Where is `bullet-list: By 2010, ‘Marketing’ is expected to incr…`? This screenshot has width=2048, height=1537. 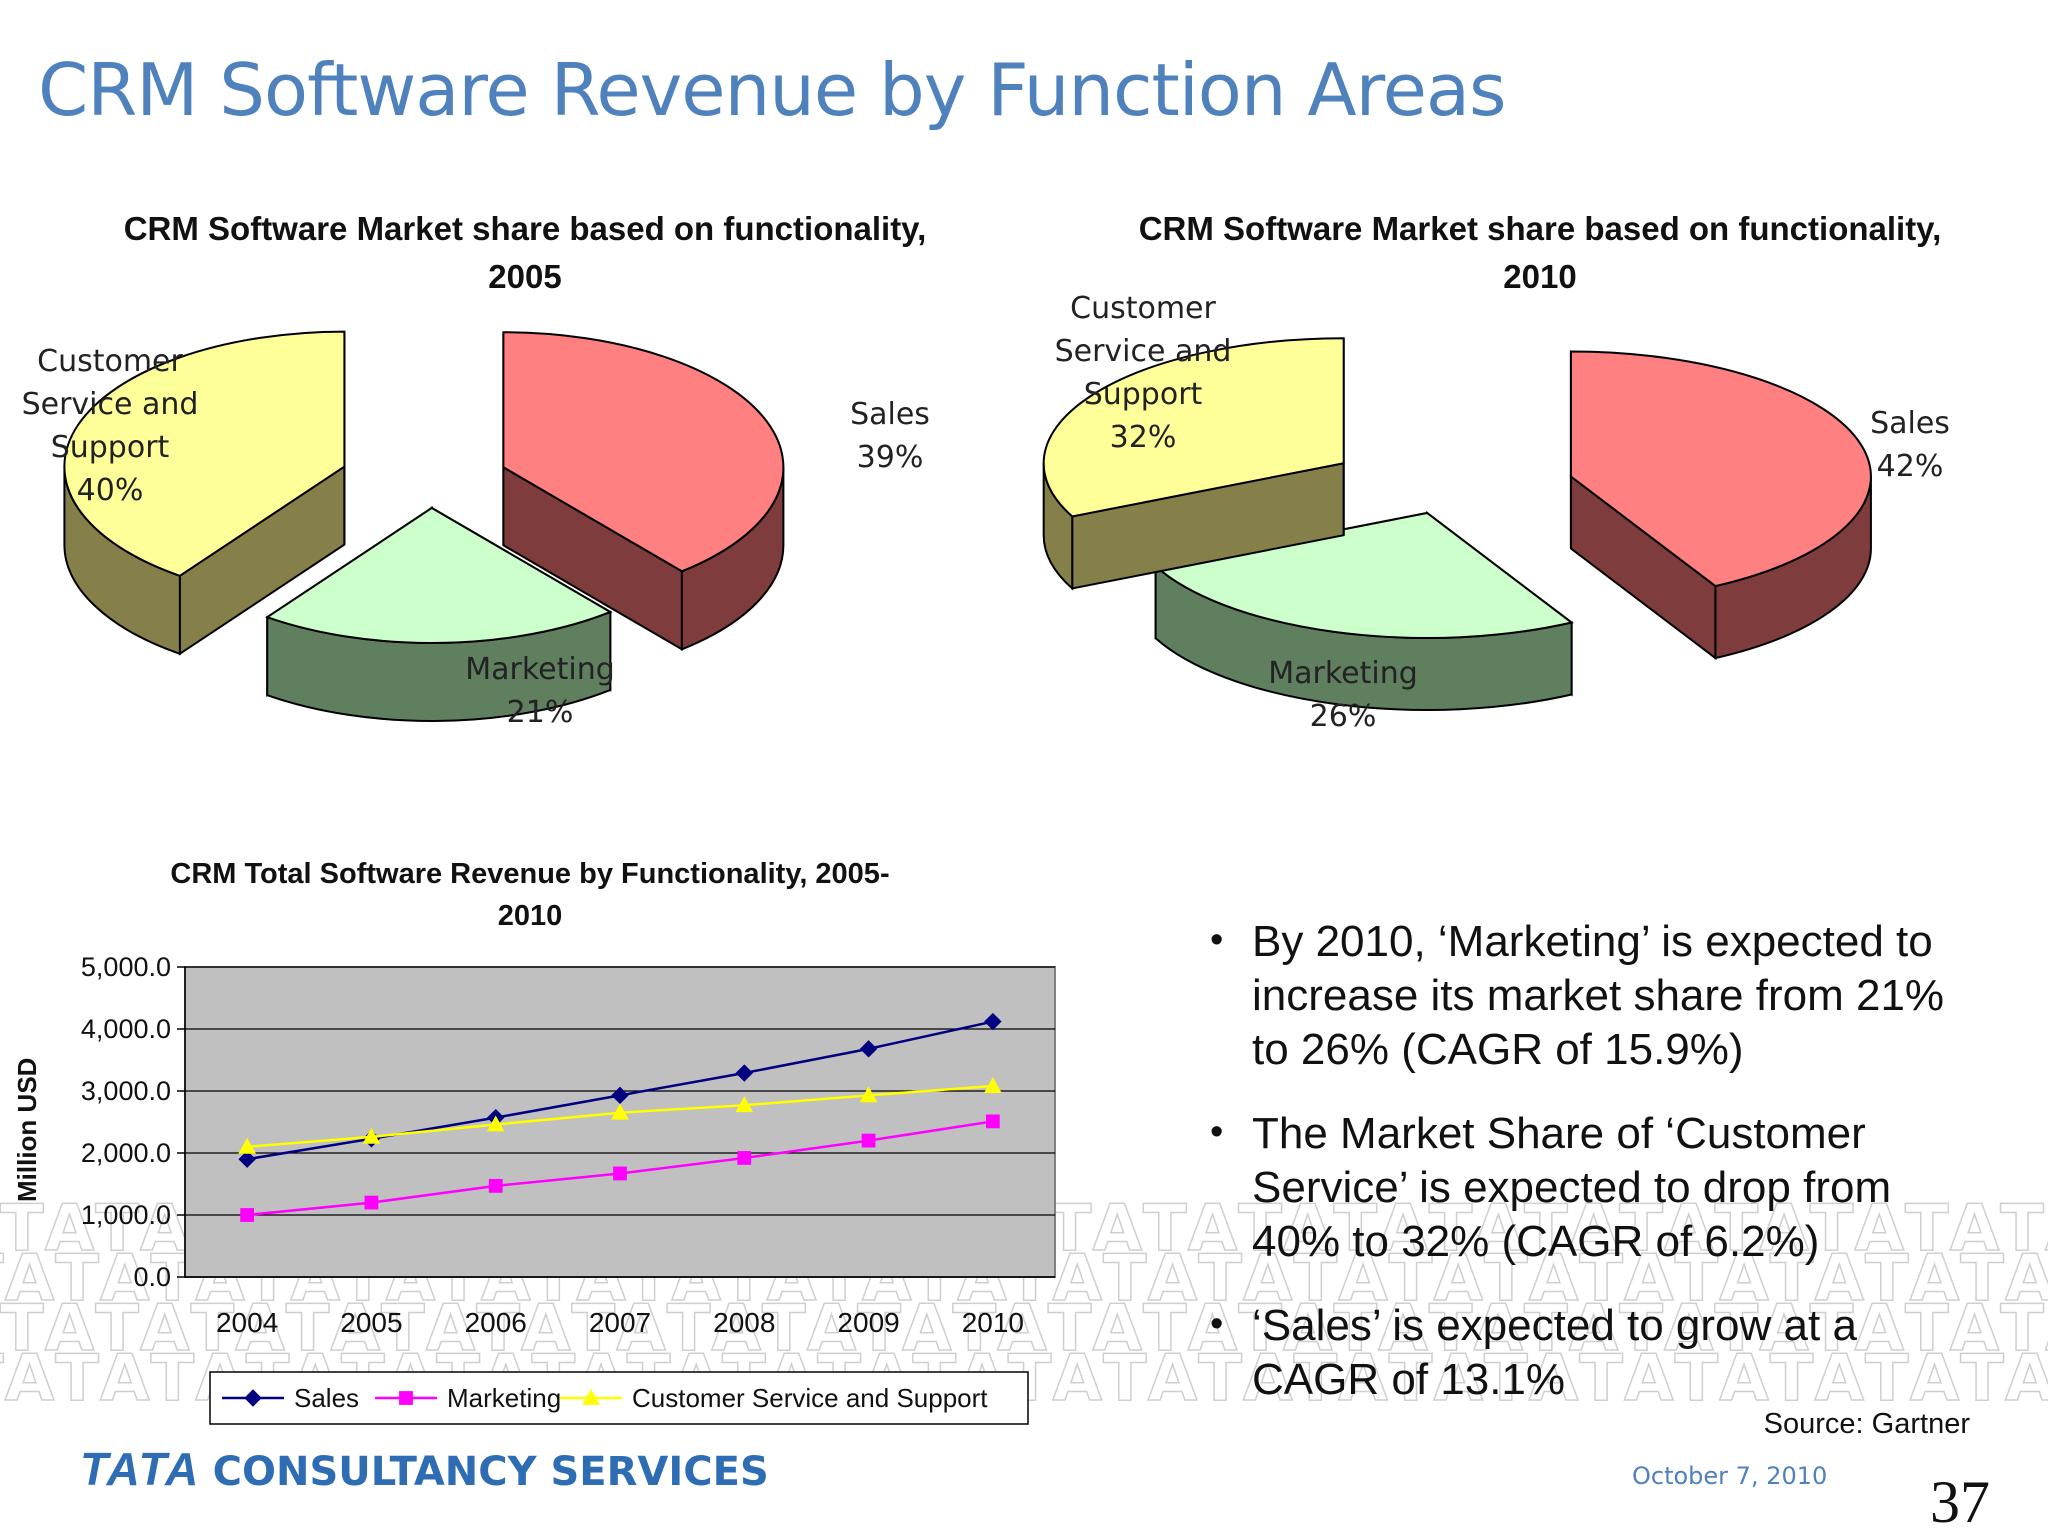
bullet-list: By 2010, ‘Marketing’ is expected to incr… is located at coordinates (1590, 1175).